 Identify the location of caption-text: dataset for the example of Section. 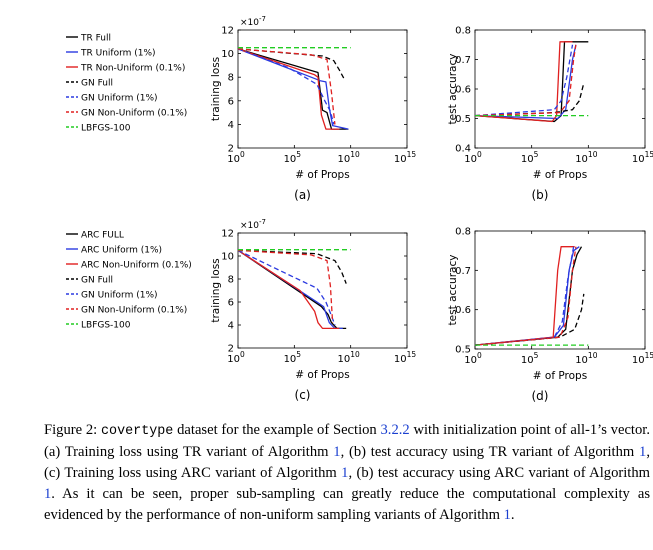
(277, 430).